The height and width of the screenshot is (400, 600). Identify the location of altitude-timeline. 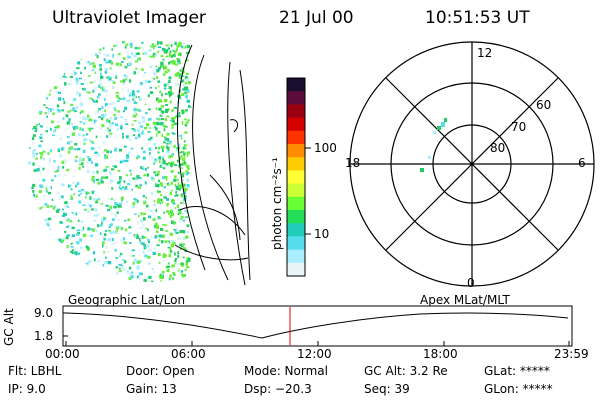
(317, 326).